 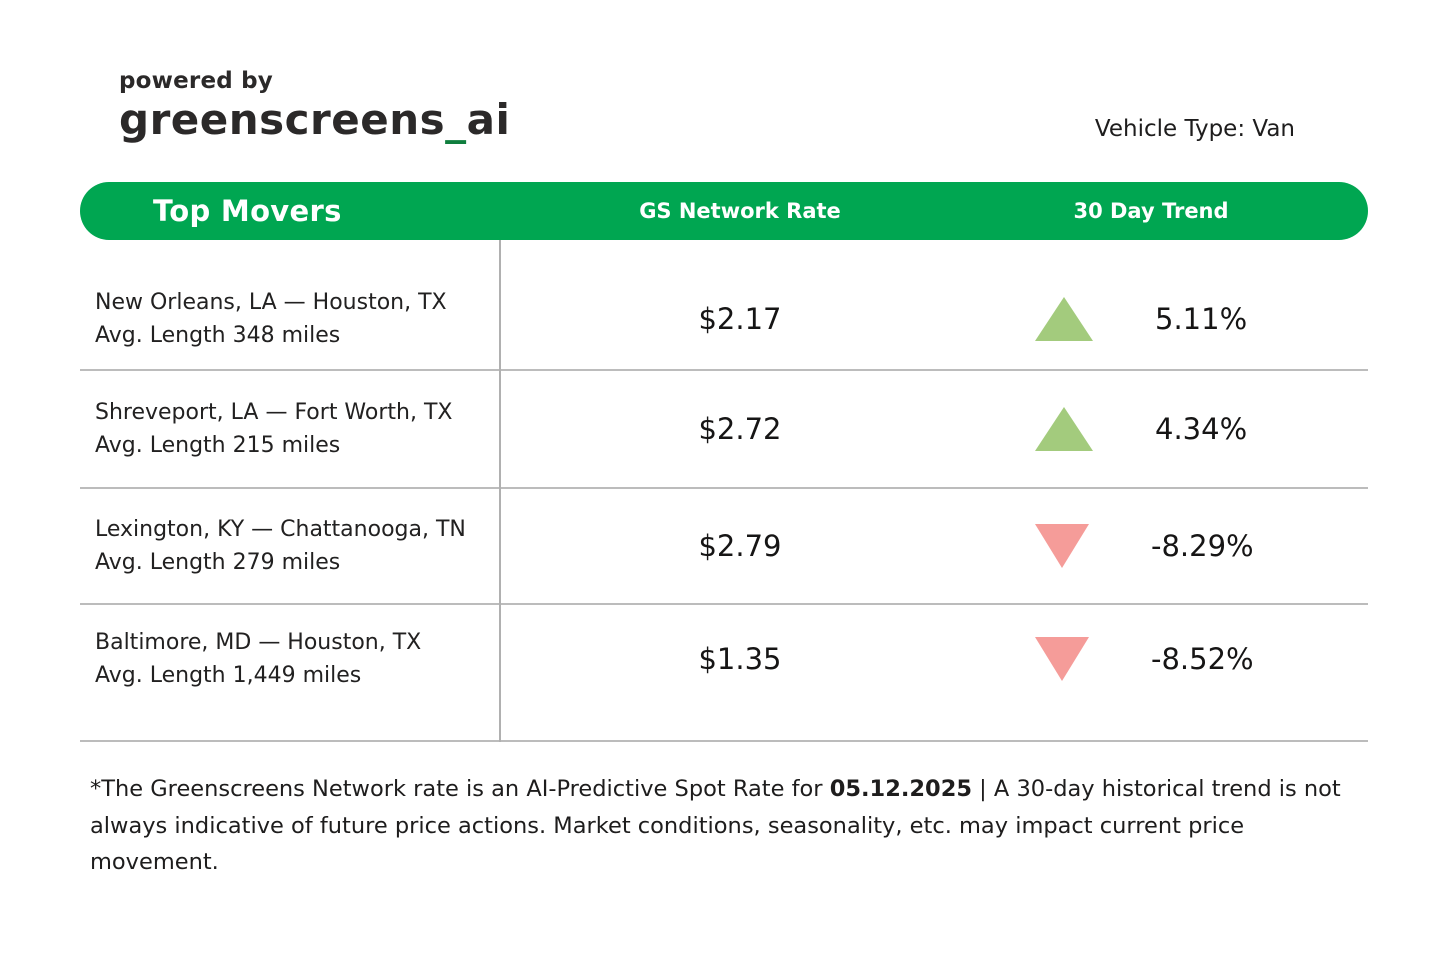 I want to click on route-label: Lexington, KY — Chattanooga, TN, so click(x=280, y=529).